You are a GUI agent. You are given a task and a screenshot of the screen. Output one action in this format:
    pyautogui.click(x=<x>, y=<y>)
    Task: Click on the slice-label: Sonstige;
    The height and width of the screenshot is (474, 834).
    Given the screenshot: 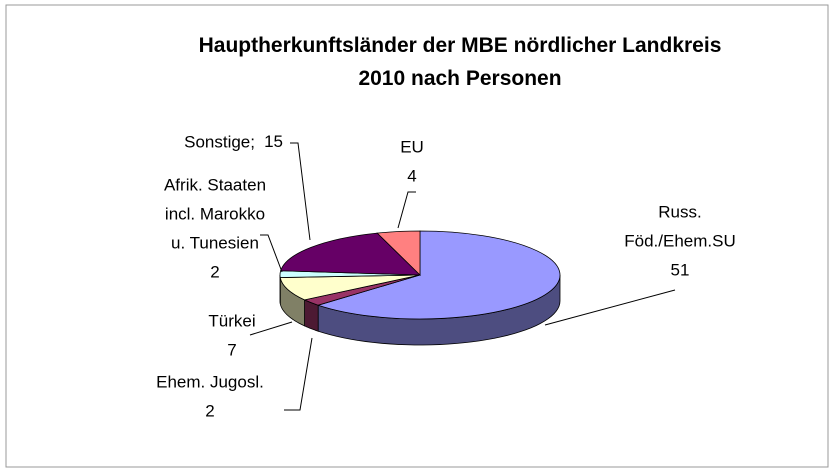 What is the action you would take?
    pyautogui.click(x=219, y=141)
    